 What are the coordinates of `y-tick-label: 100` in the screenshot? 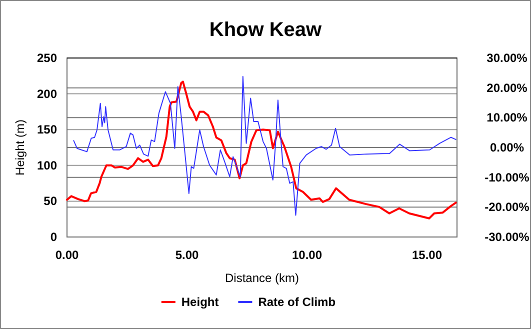 It's located at (47, 165).